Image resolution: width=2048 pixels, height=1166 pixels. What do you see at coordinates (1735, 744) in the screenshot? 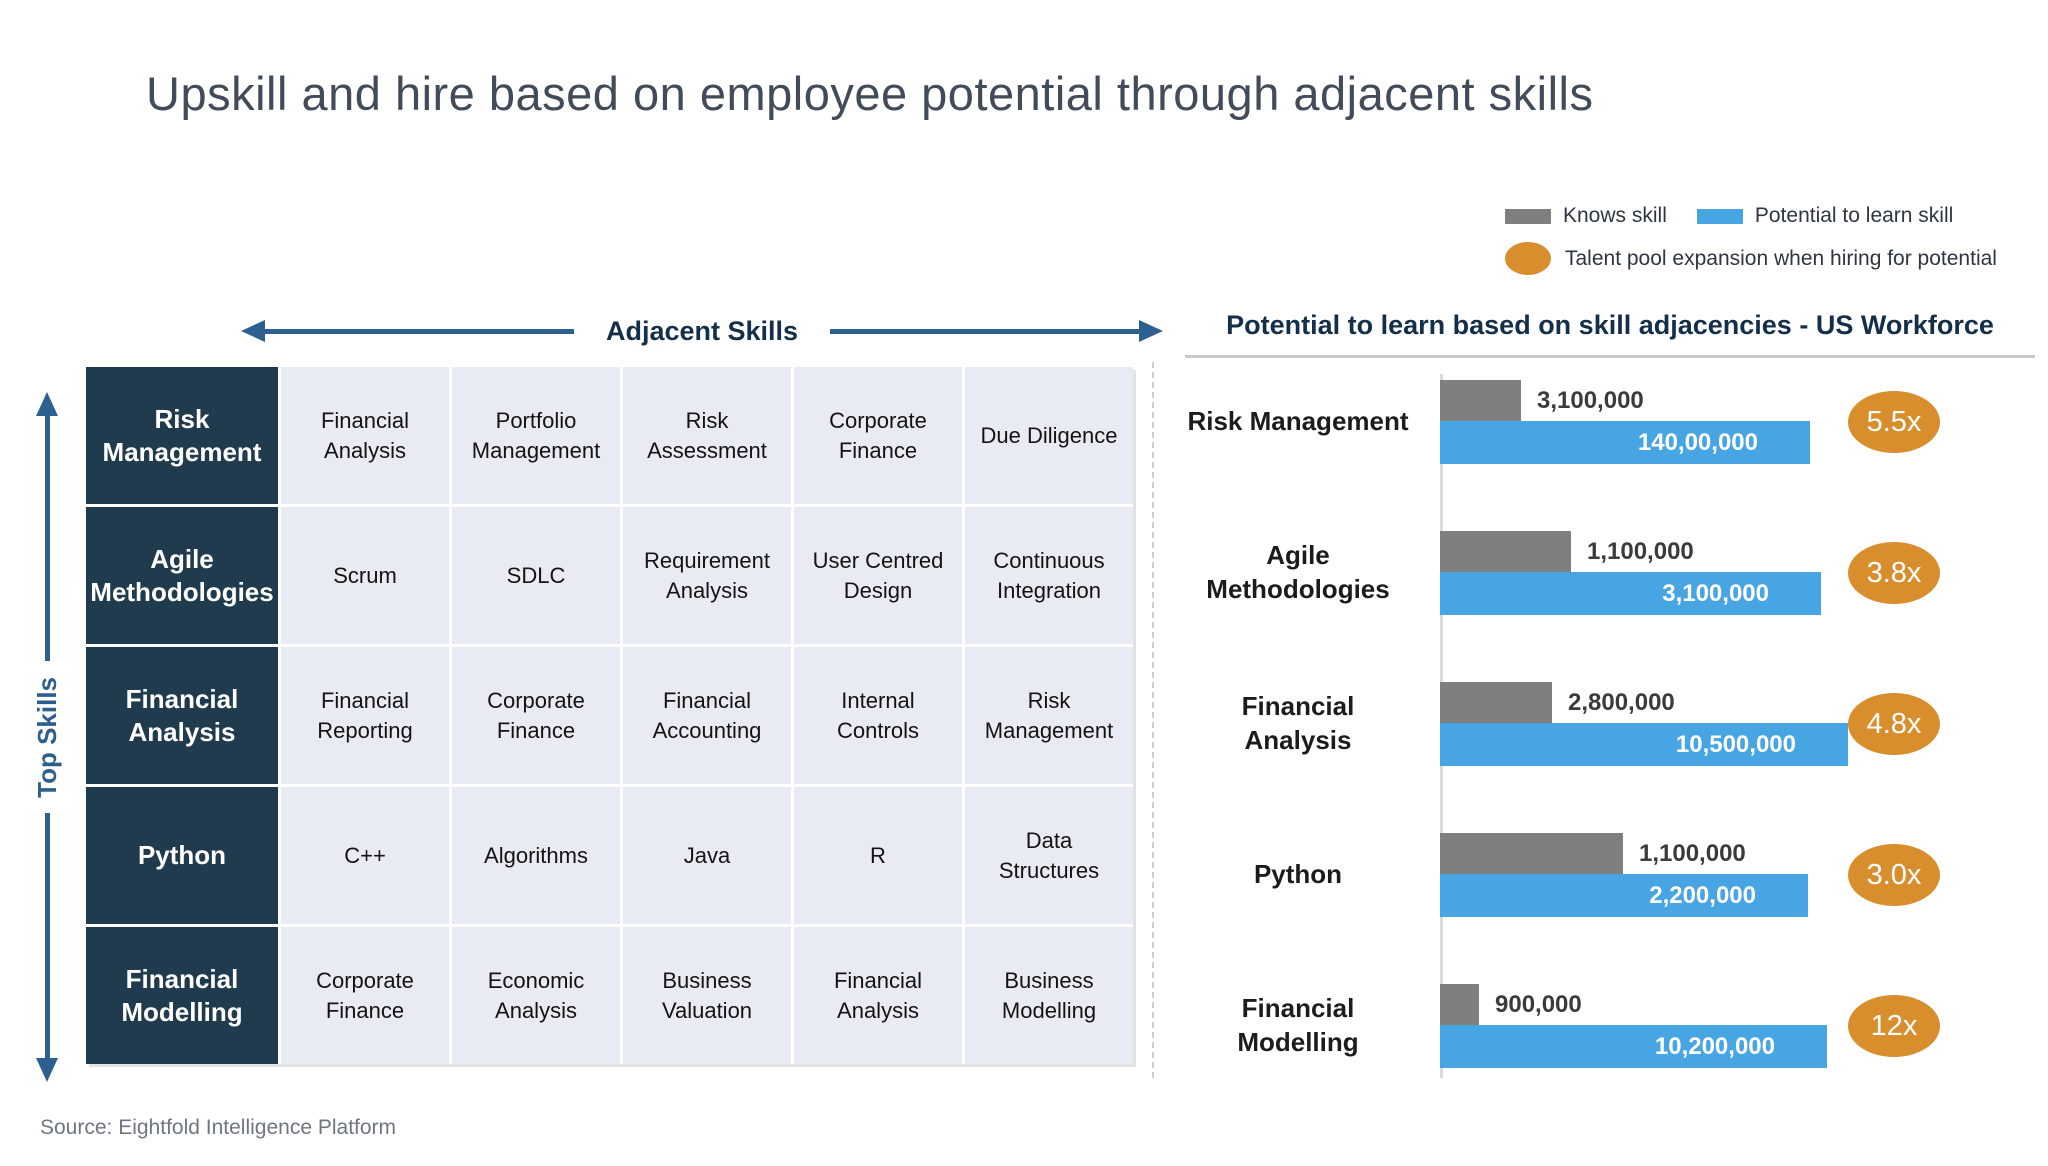
I see `potential-to-learn-value: 10,500,000` at bounding box center [1735, 744].